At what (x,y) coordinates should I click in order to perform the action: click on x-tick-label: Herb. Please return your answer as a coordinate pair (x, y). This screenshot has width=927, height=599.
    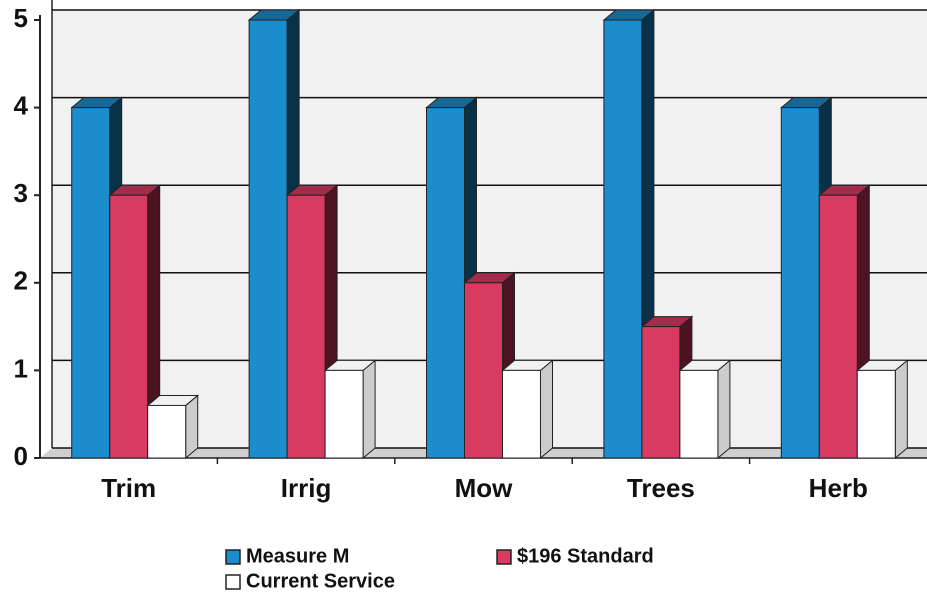
    Looking at the image, I should click on (838, 488).